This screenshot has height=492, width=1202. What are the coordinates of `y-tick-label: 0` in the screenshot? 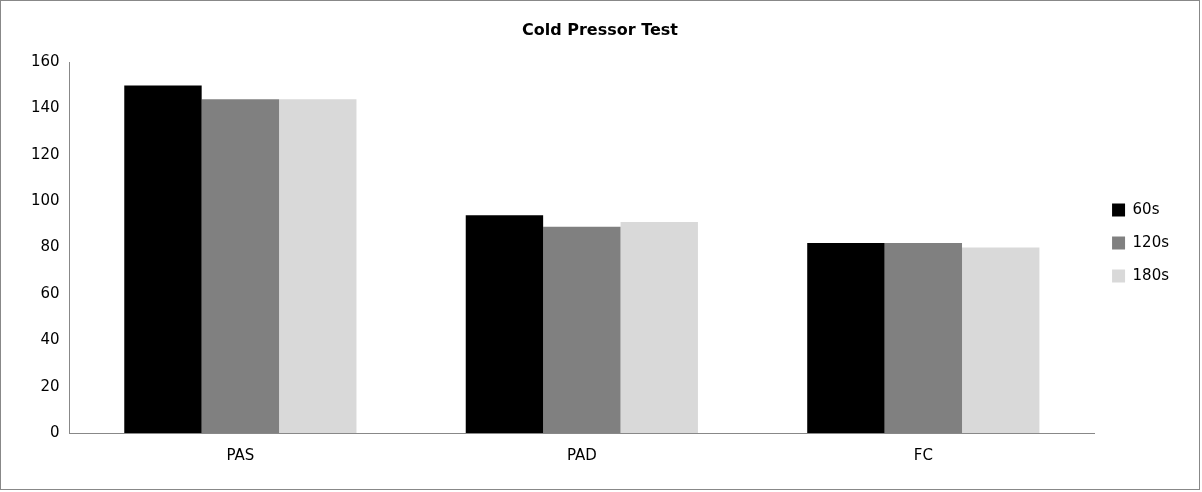 It's located at (55, 431).